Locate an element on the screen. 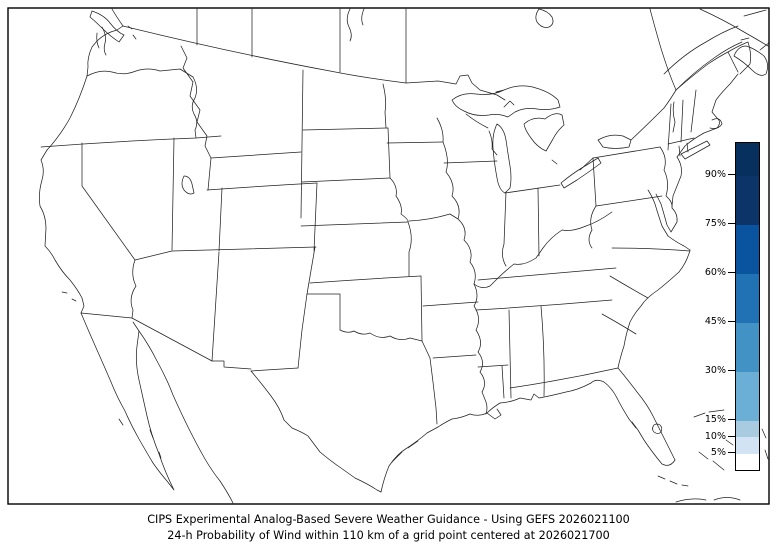 This screenshot has height=551, width=777. great-salt-lake is located at coordinates (188, 185).